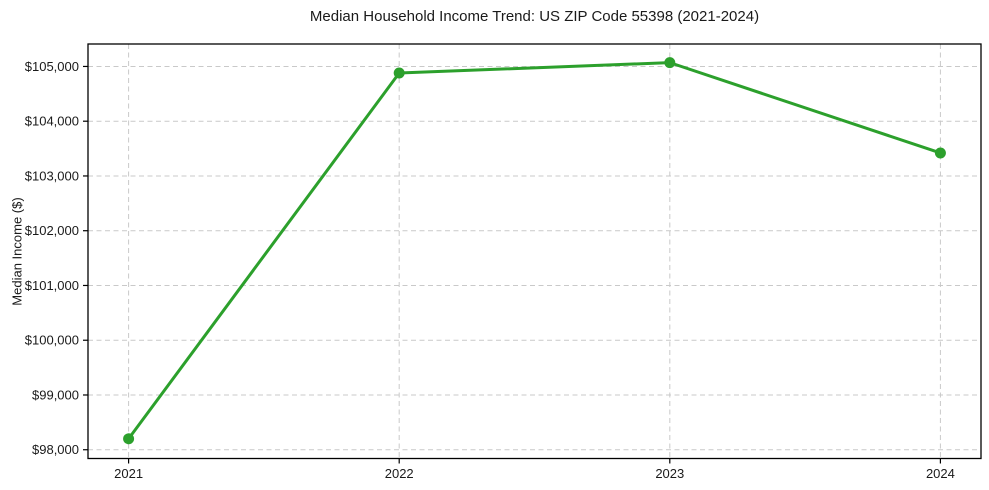 The height and width of the screenshot is (490, 989). What do you see at coordinates (399, 473) in the screenshot?
I see `x-tick-label: 2022` at bounding box center [399, 473].